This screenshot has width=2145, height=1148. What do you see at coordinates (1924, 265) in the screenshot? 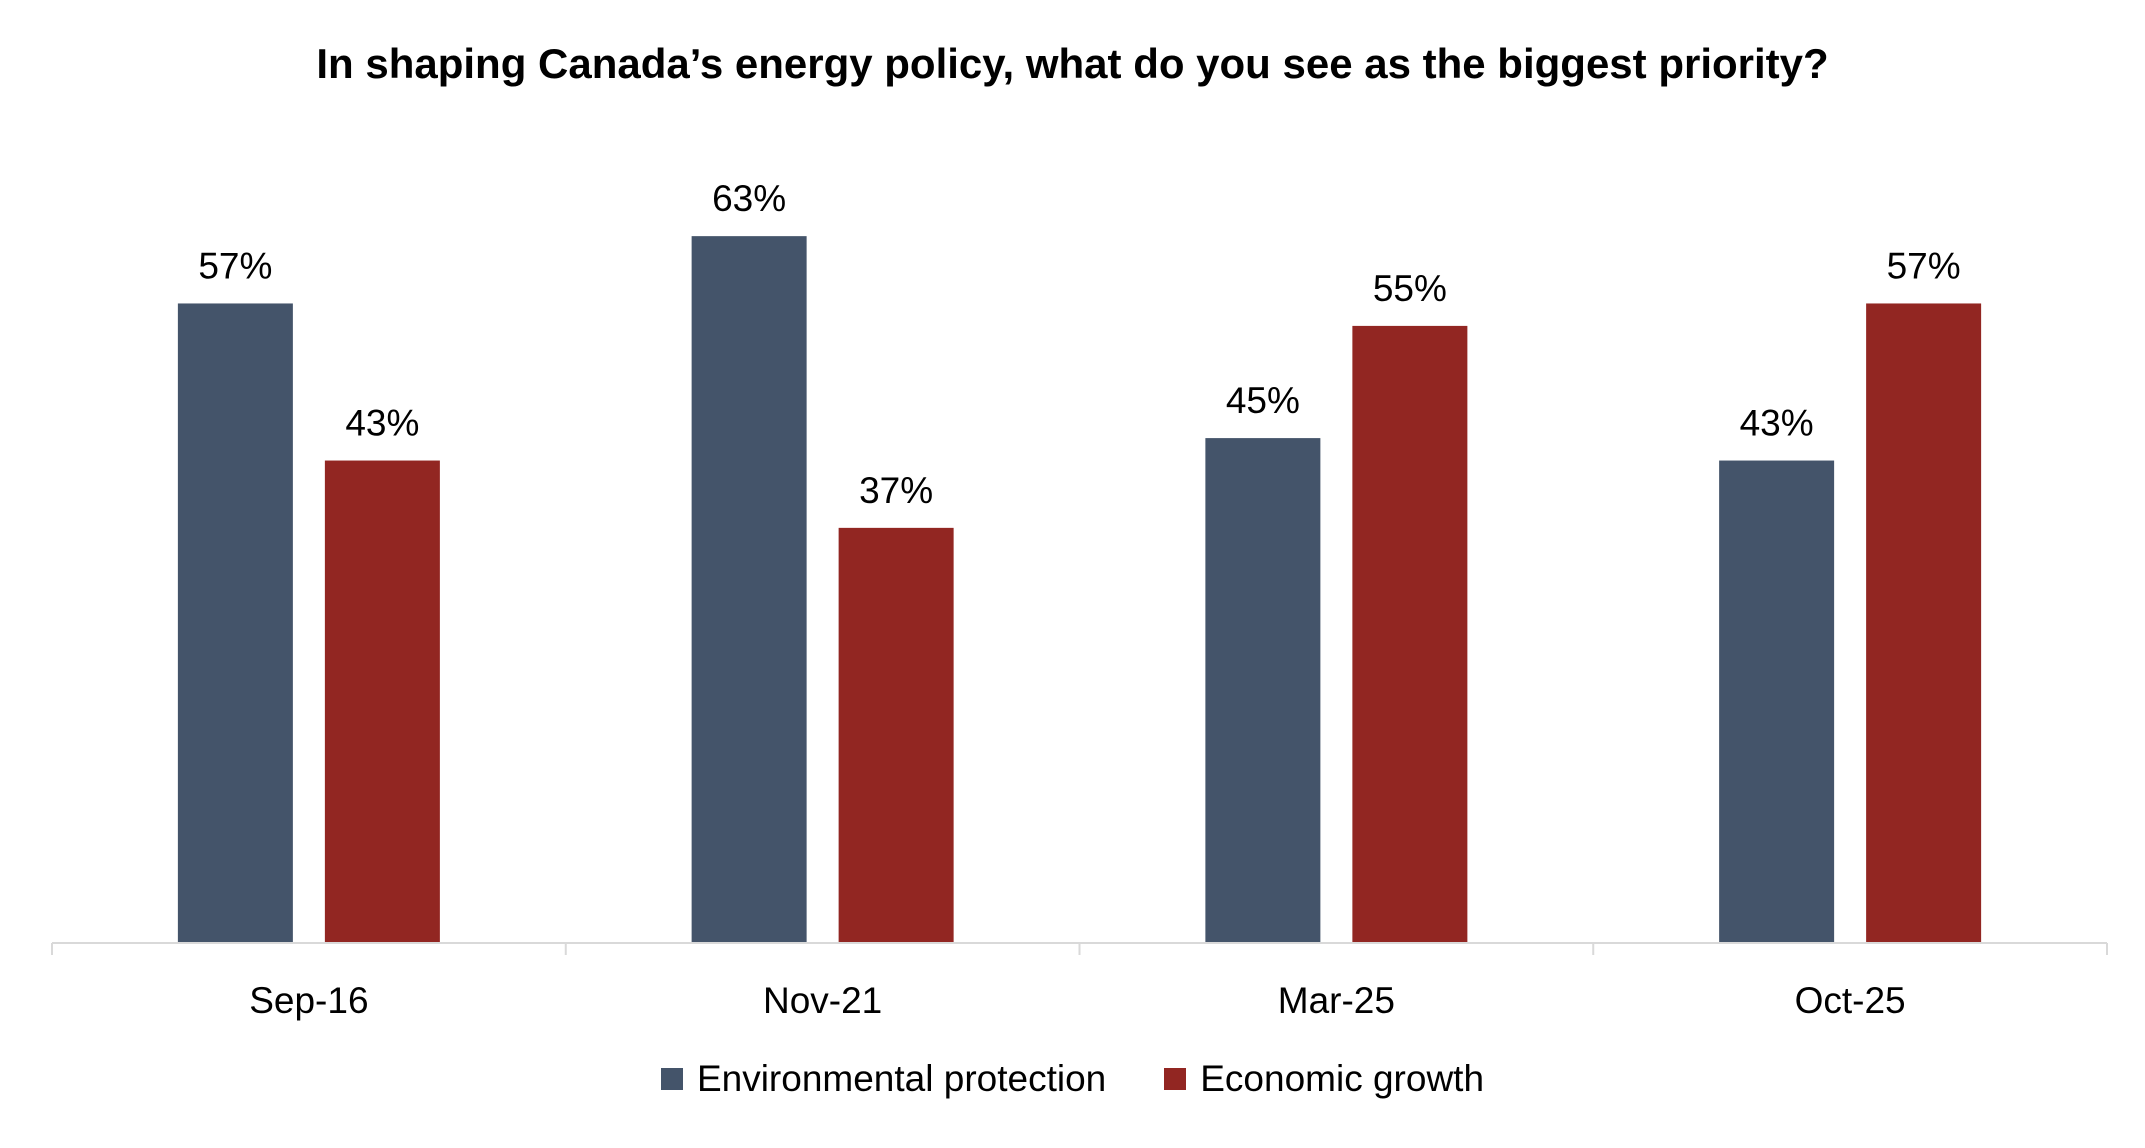
I see `data-label-economic-growth-oct-25: 57%` at bounding box center [1924, 265].